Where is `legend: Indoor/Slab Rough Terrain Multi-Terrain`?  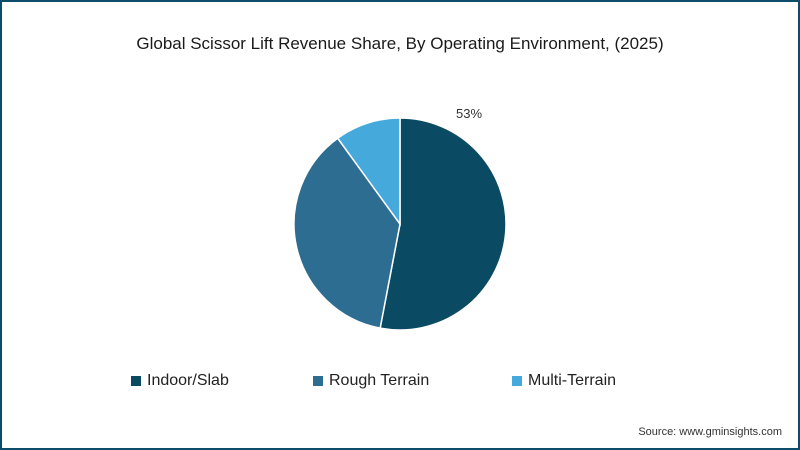 legend: Indoor/Slab Rough Terrain Multi-Terrain is located at coordinates (400, 382).